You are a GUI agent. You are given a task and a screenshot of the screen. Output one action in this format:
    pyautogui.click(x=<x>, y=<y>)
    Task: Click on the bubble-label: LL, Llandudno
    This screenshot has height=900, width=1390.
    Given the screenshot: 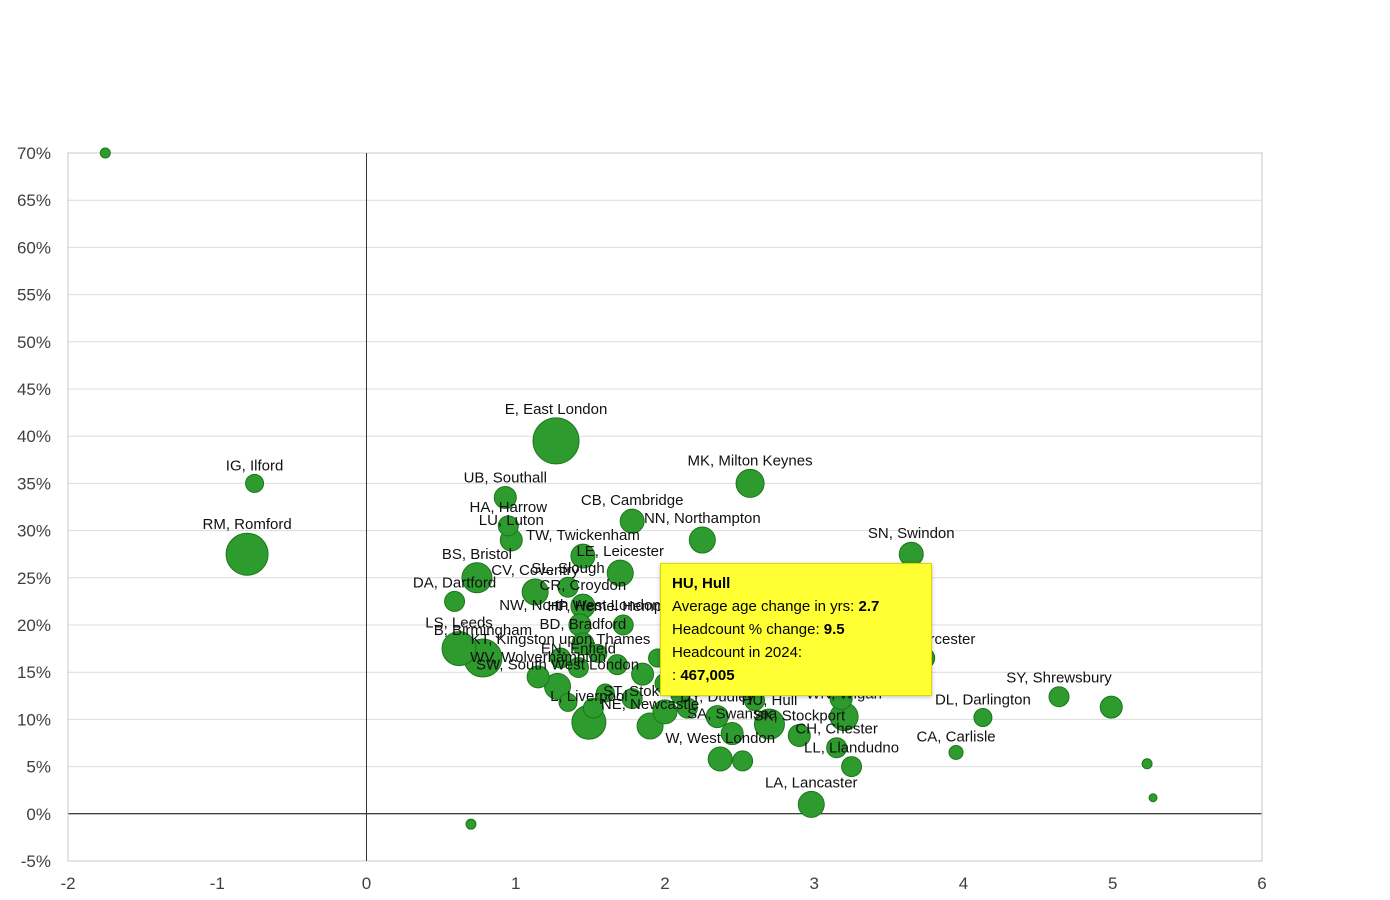 What is the action you would take?
    pyautogui.click(x=851, y=748)
    